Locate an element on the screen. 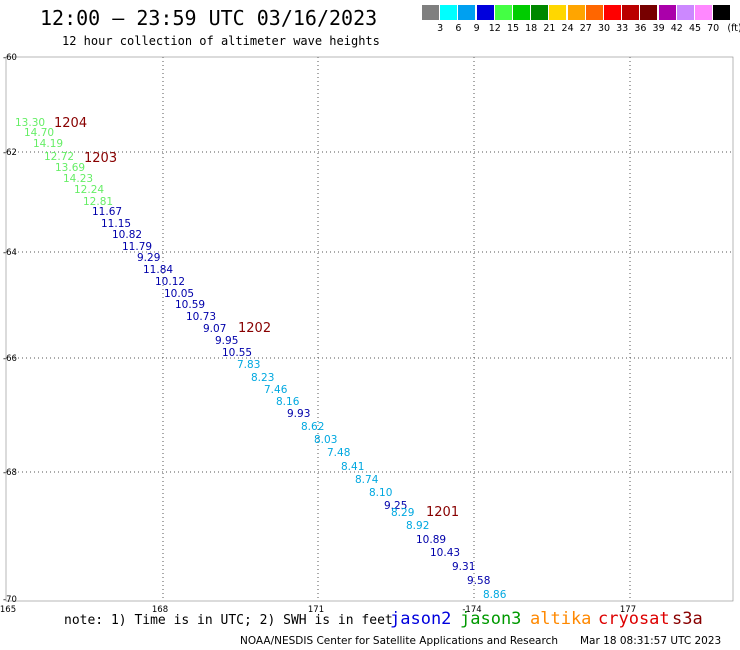 Image resolution: width=740 pixels, height=650 pixels. wave-height-reading: 10.55 is located at coordinates (237, 353).